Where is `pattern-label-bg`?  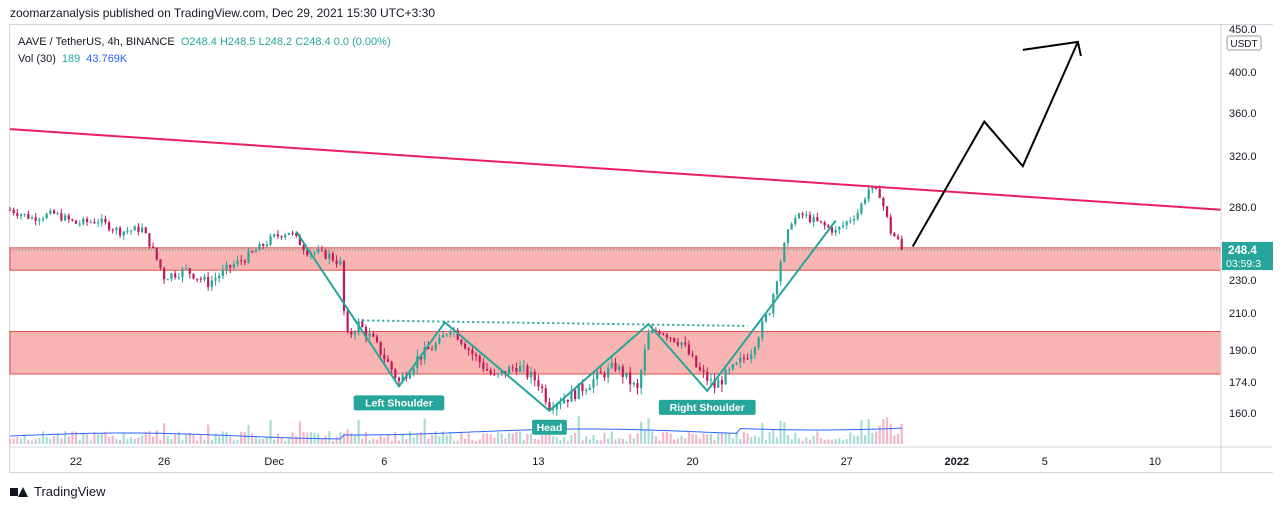 pattern-label-bg is located at coordinates (399, 403).